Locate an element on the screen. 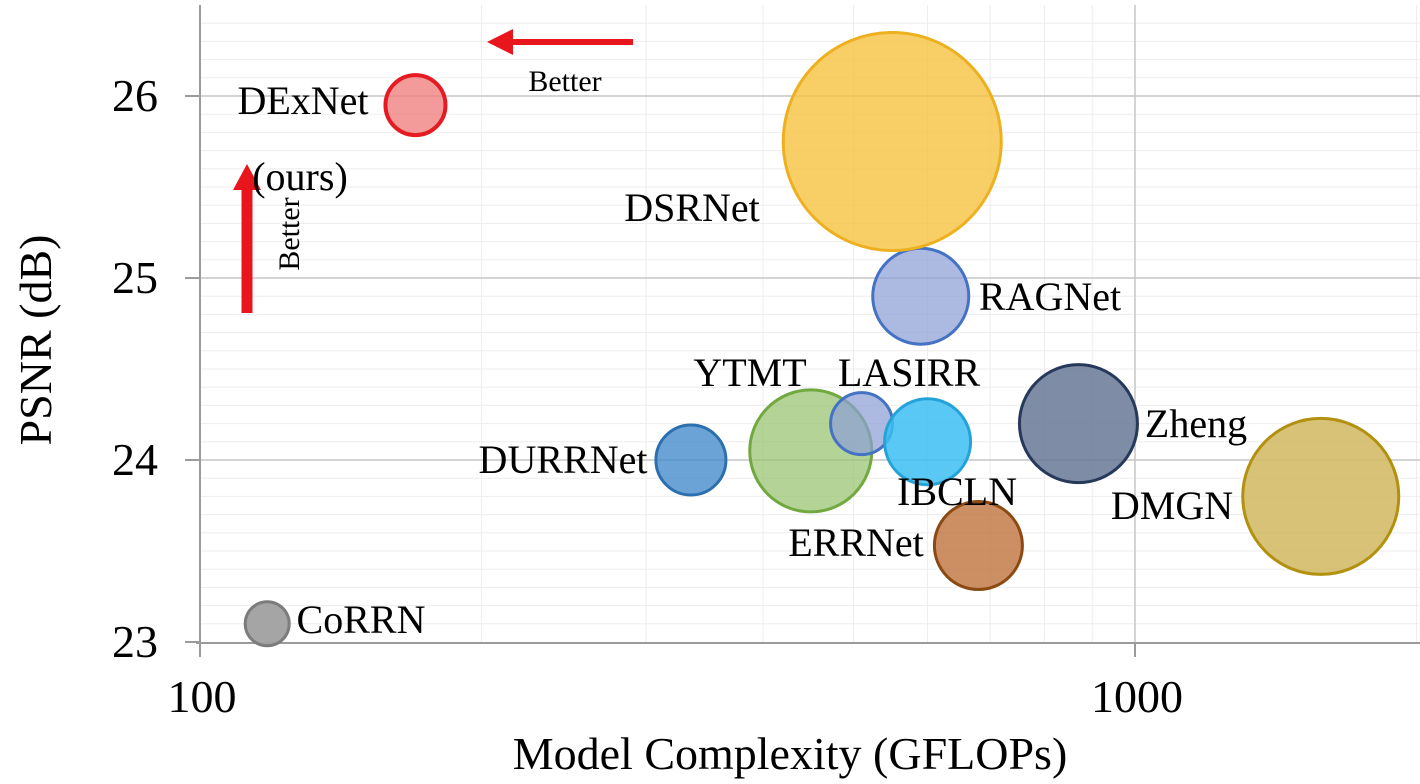 The image size is (1420, 784). annotation-zheng-9: Zheng is located at coordinates (1196, 423).